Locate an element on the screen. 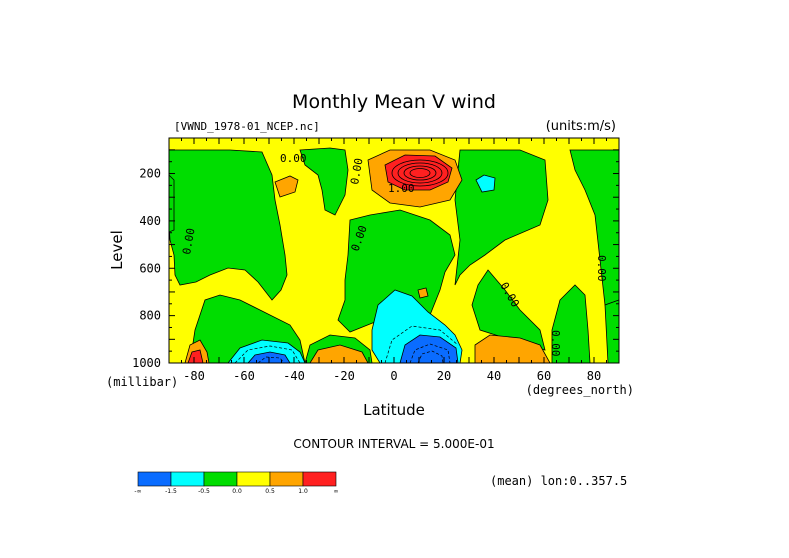  region-orange-sh-low is located at coordinates (339, 353).